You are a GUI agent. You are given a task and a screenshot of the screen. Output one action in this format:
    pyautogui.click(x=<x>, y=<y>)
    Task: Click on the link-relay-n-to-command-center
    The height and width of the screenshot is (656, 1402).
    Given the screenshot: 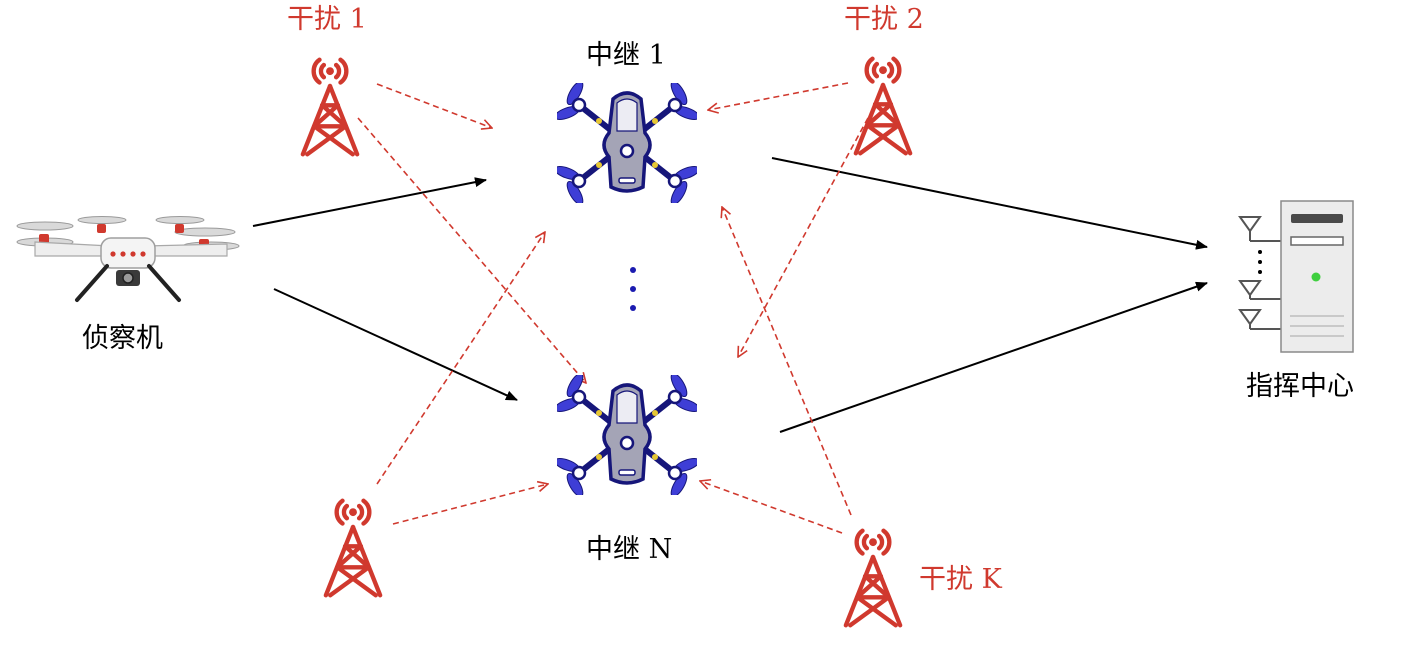 What is the action you would take?
    pyautogui.click(x=993, y=357)
    